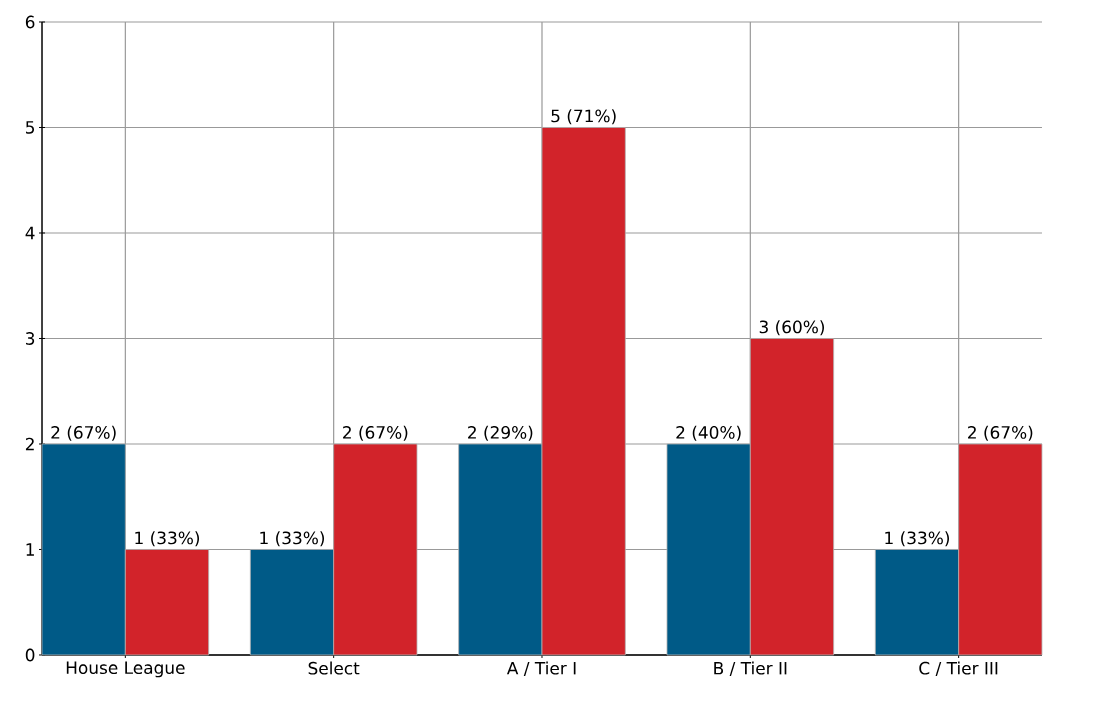 This screenshot has height=702, width=1099. What do you see at coordinates (30, 338) in the screenshot?
I see `y-tick-label: 3` at bounding box center [30, 338].